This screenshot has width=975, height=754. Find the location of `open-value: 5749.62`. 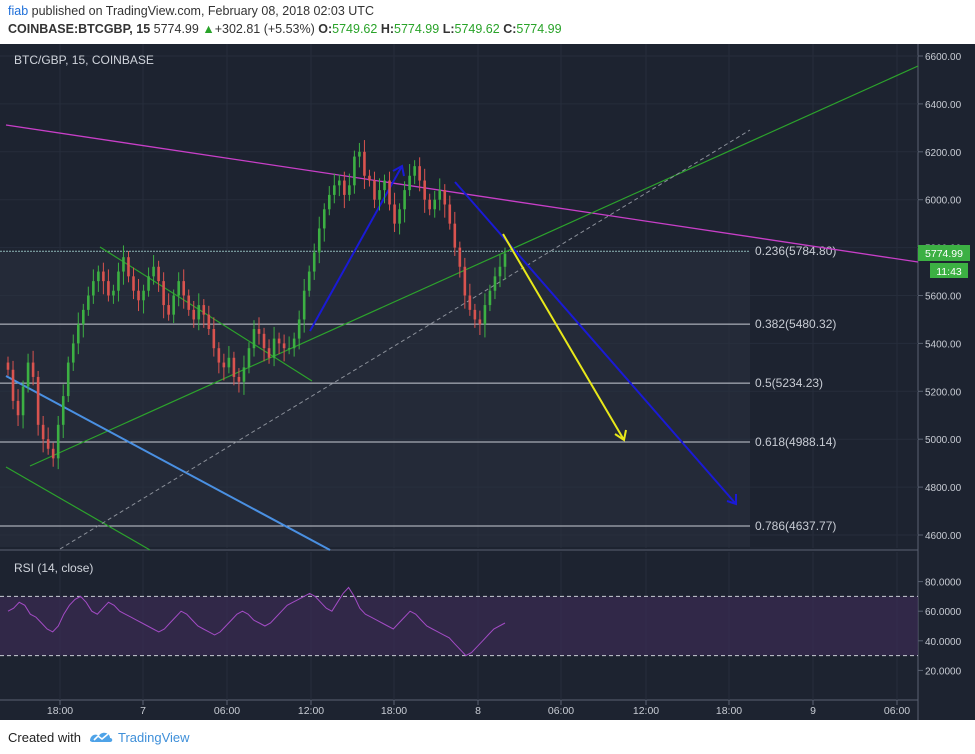

open-value: 5749.62 is located at coordinates (355, 29).